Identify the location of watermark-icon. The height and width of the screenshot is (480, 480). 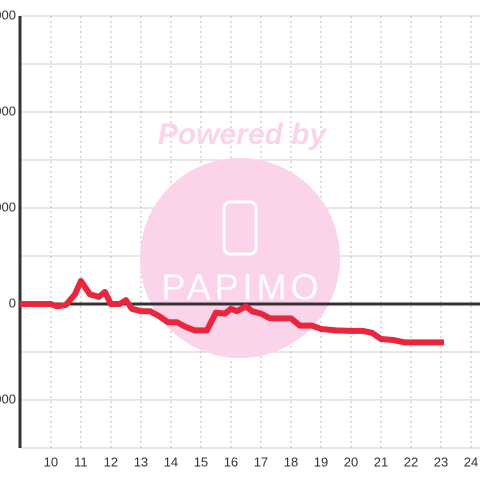
(240, 228).